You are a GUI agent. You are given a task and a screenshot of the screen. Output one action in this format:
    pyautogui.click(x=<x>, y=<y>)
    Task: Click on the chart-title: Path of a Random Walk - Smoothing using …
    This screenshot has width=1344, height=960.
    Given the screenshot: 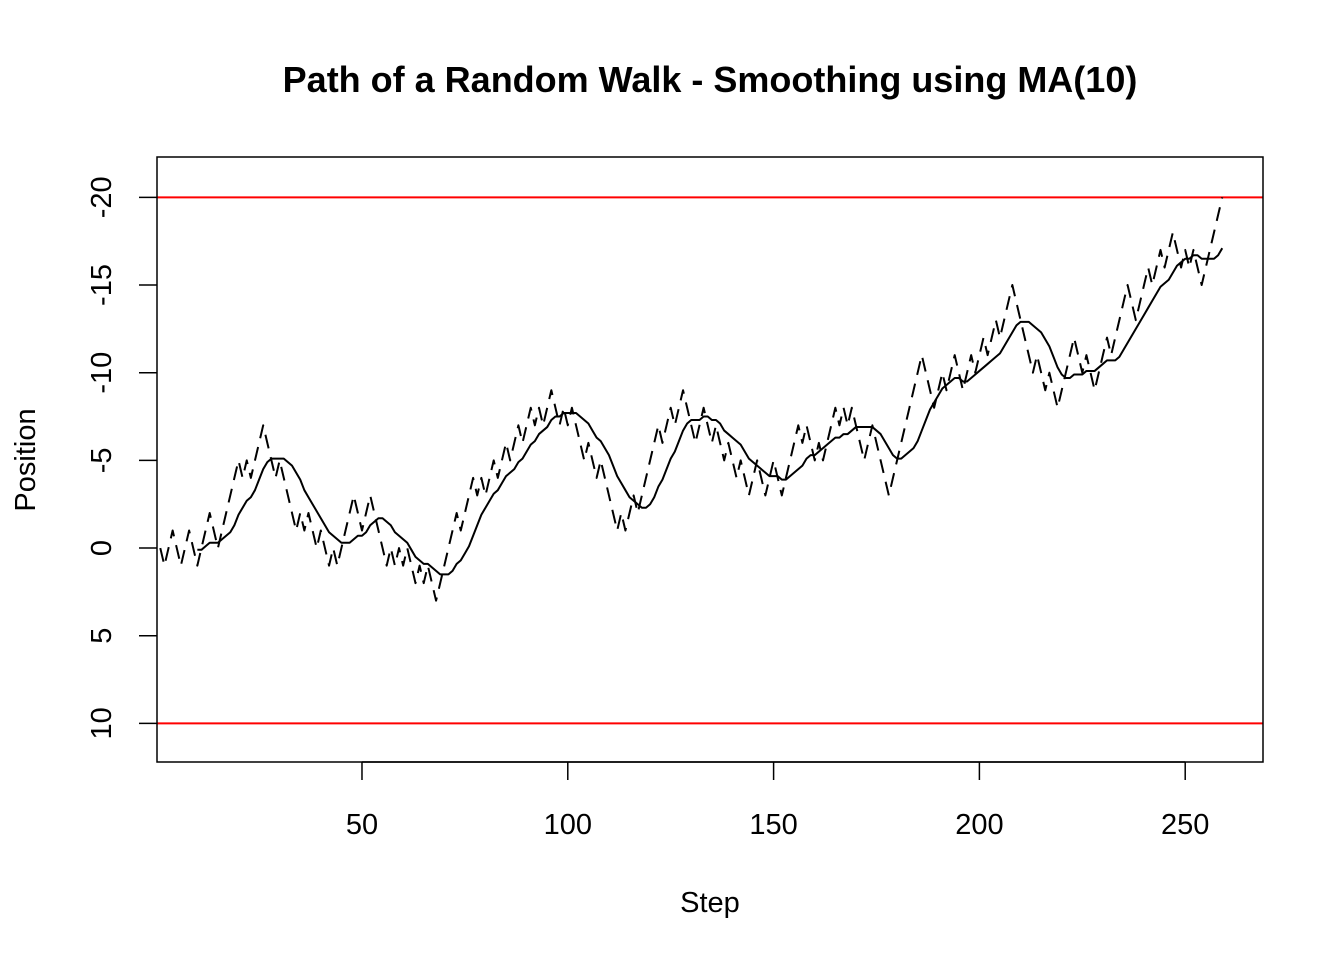 What is the action you would take?
    pyautogui.click(x=710, y=79)
    